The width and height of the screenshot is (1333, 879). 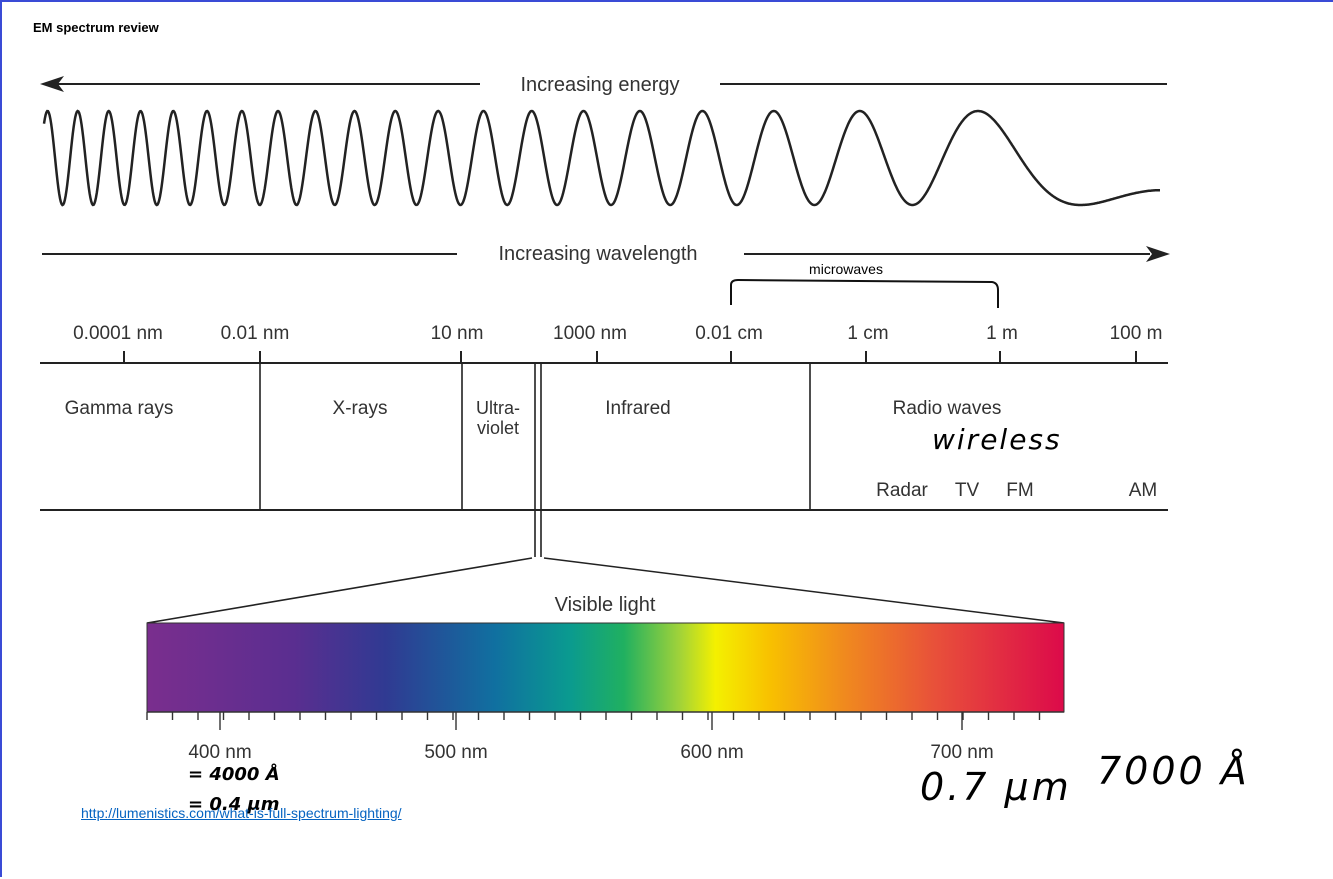 What do you see at coordinates (455, 752) in the screenshot?
I see `visible-tick-label: 500 nm` at bounding box center [455, 752].